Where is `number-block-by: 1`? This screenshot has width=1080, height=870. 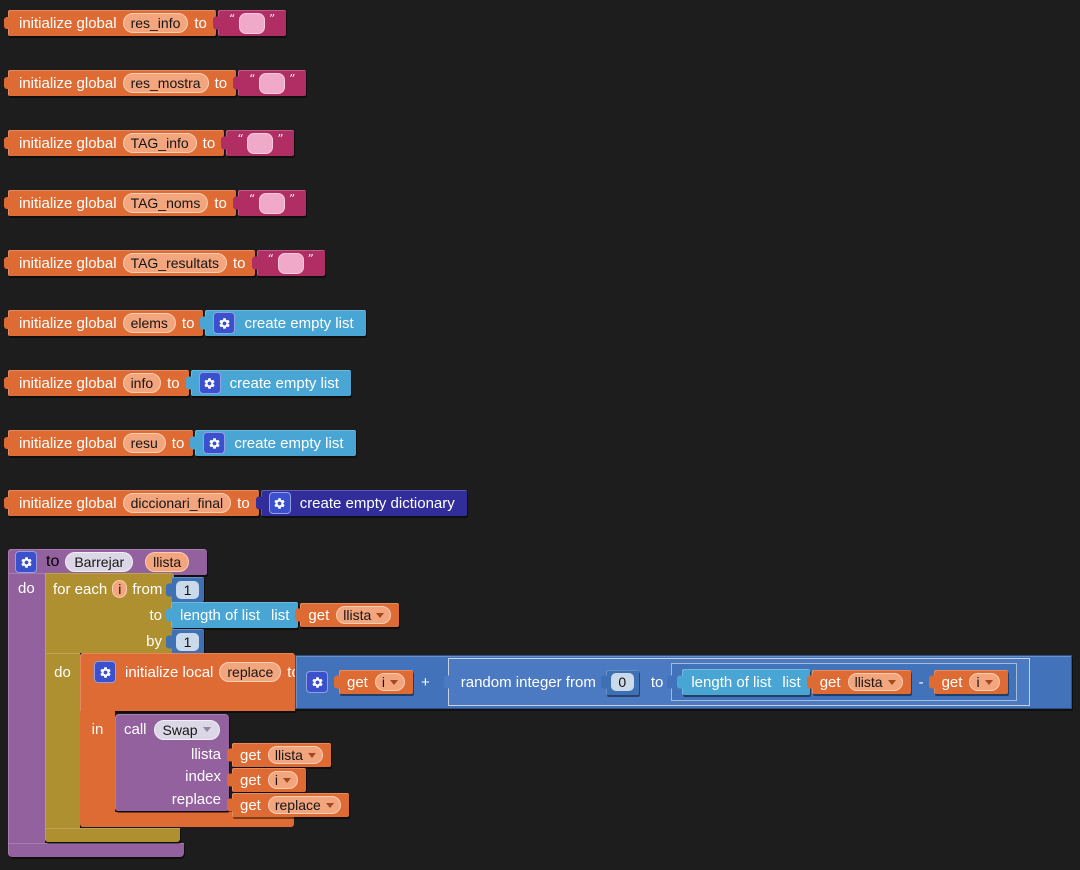
number-block-by: 1 is located at coordinates (187, 641).